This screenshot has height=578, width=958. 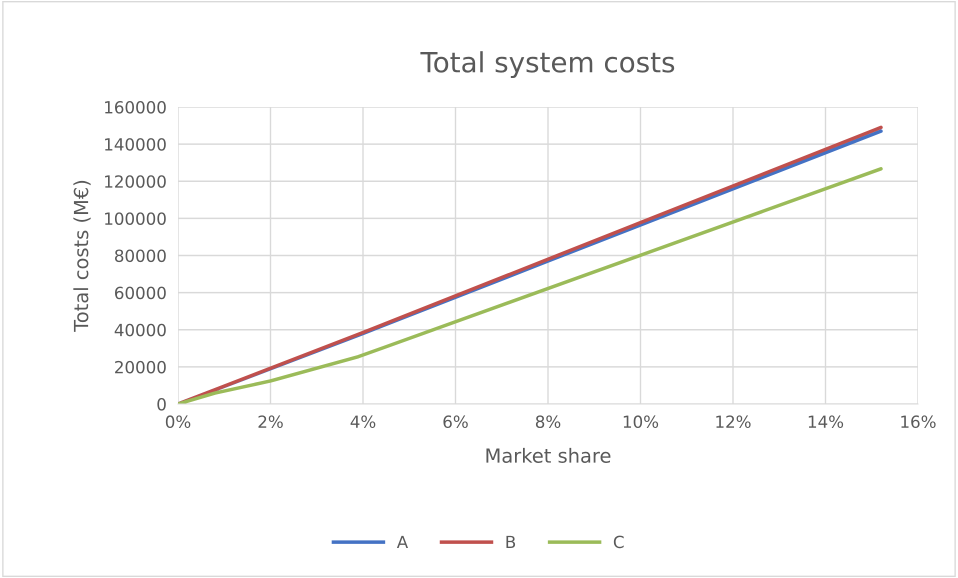 What do you see at coordinates (135, 107) in the screenshot?
I see `y-tick-label: 160000` at bounding box center [135, 107].